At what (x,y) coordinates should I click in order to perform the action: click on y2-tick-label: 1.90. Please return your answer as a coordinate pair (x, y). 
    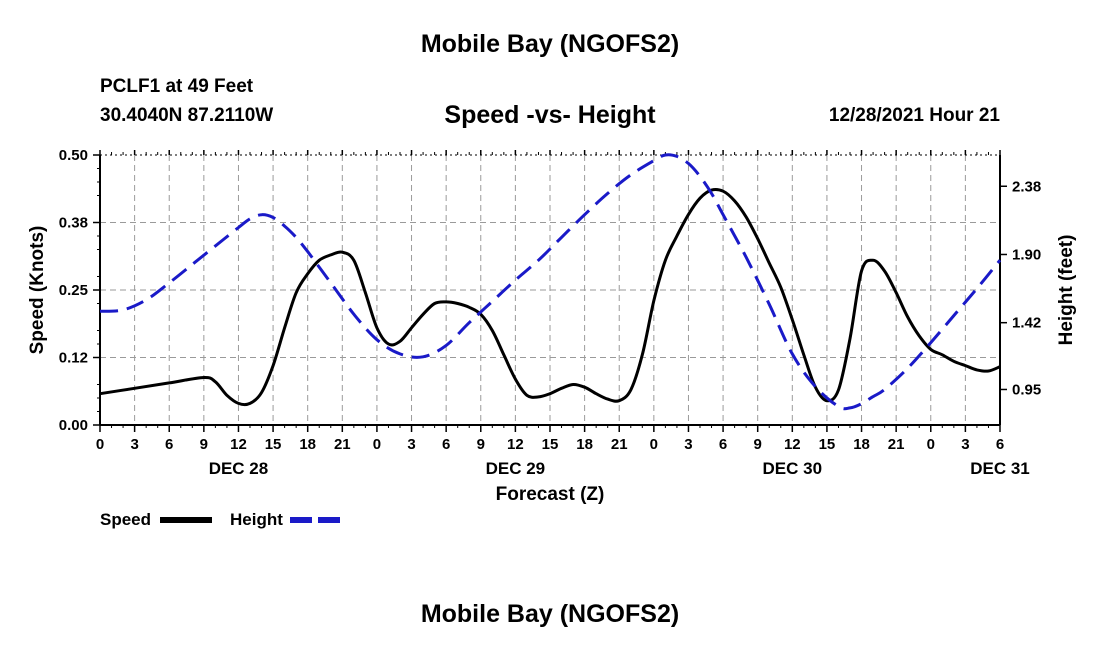
    Looking at the image, I should click on (1026, 254).